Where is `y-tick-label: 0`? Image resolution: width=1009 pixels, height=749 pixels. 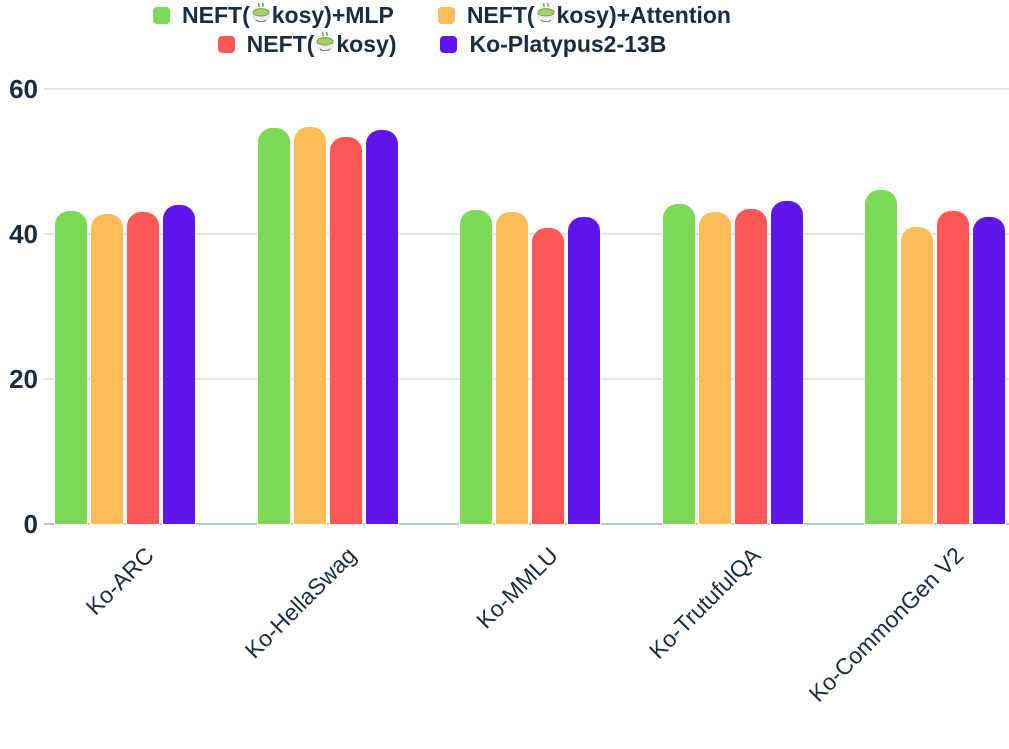 y-tick-label: 0 is located at coordinates (30, 524).